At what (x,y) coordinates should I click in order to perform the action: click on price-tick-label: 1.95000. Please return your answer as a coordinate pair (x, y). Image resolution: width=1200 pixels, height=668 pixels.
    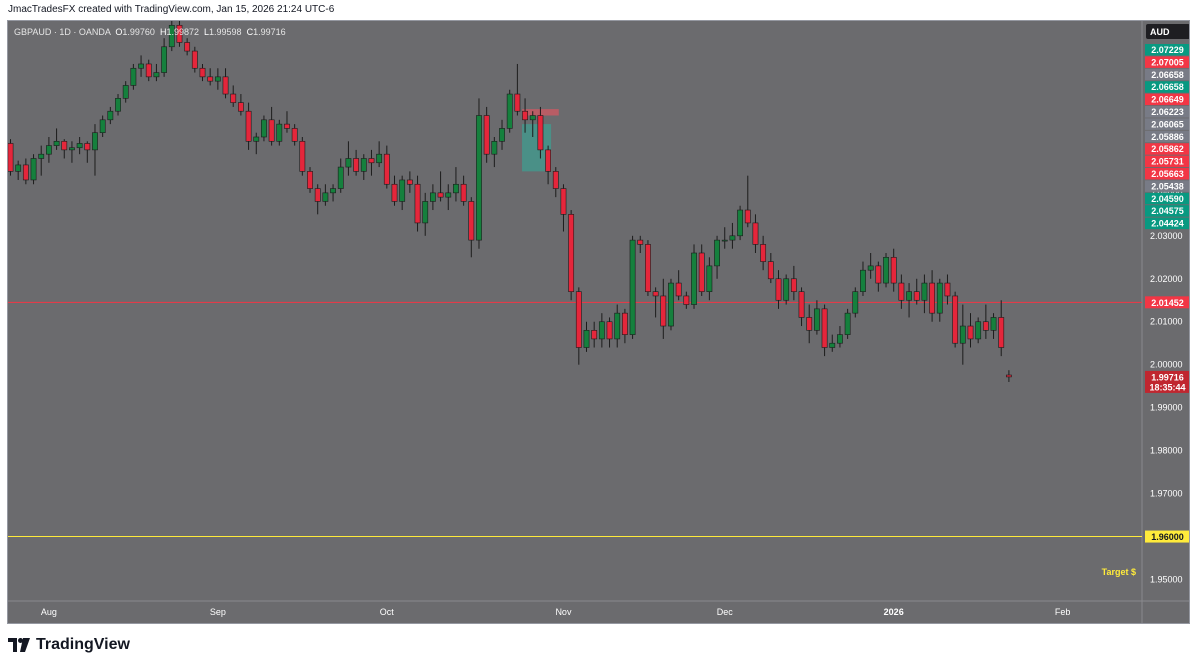
    Looking at the image, I should click on (1166, 580).